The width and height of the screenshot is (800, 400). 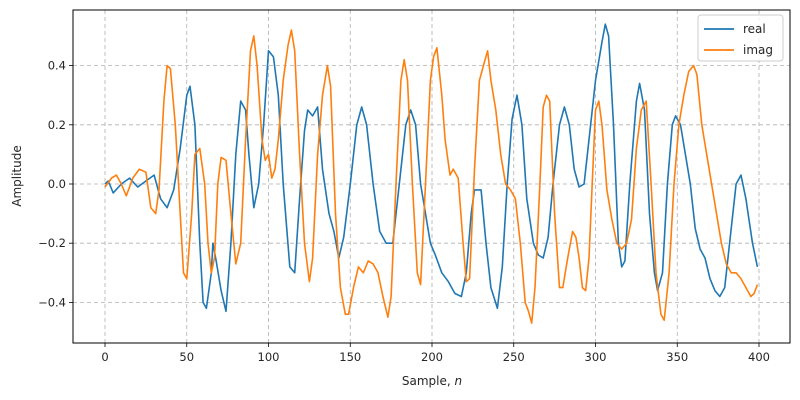 What do you see at coordinates (57, 125) in the screenshot?
I see `y-tick-label: 0.2` at bounding box center [57, 125].